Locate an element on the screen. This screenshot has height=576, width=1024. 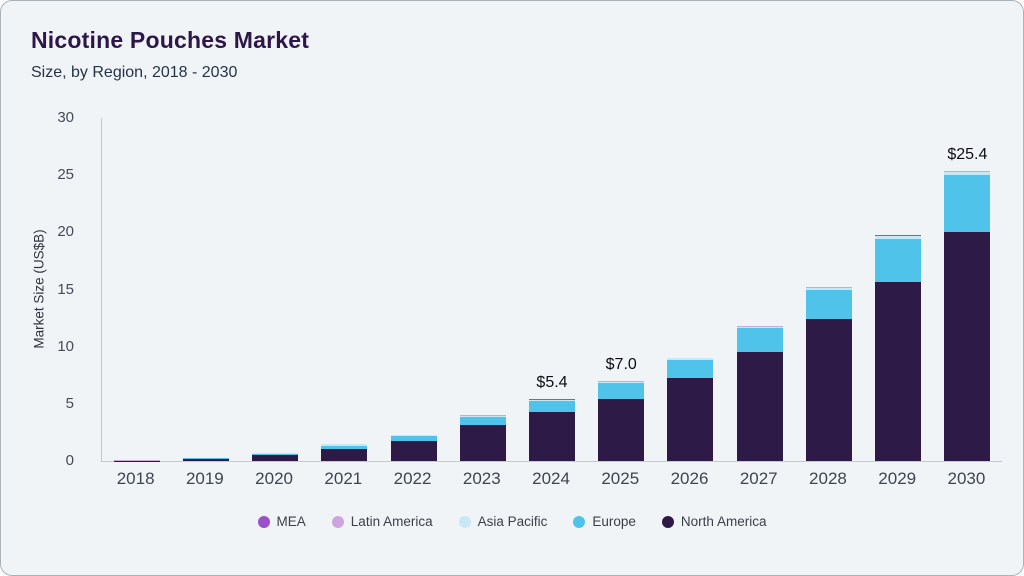
legend-swatch-europe is located at coordinates (579, 521).